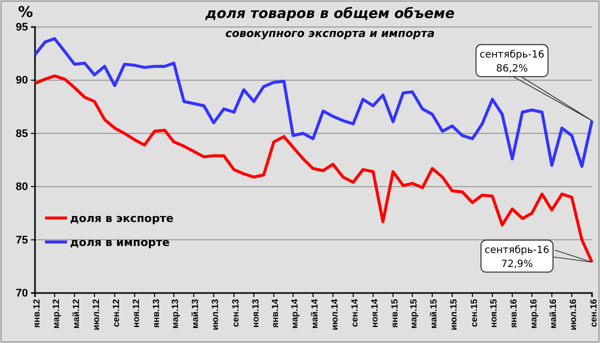 The height and width of the screenshot is (343, 600). I want to click on x-tick-label: янв.16, so click(513, 313).